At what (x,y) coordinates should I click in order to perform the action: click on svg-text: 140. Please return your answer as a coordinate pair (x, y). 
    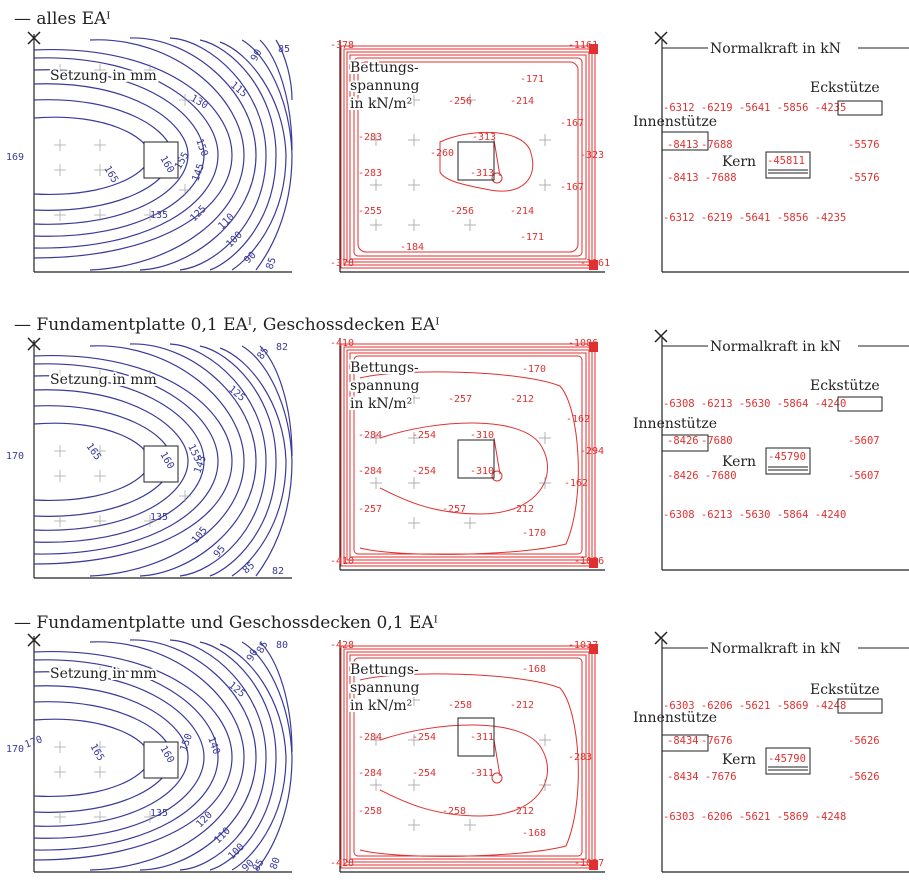
    Looking at the image, I should click on (213, 745).